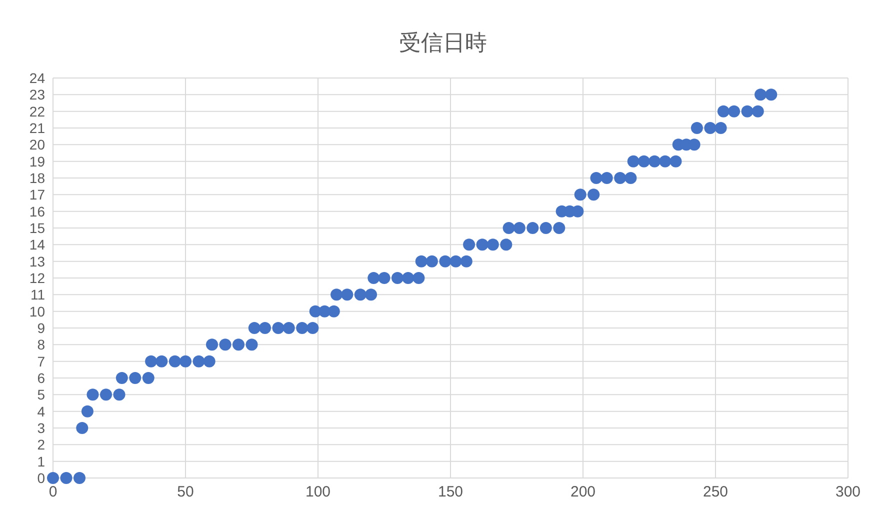  What do you see at coordinates (37, 211) in the screenshot?
I see `y-tick-label: 16` at bounding box center [37, 211].